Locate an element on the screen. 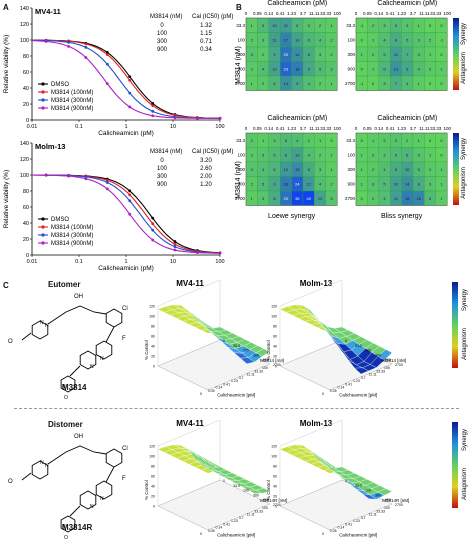  table-cell: 0.34 is located at coordinates (206, 50).